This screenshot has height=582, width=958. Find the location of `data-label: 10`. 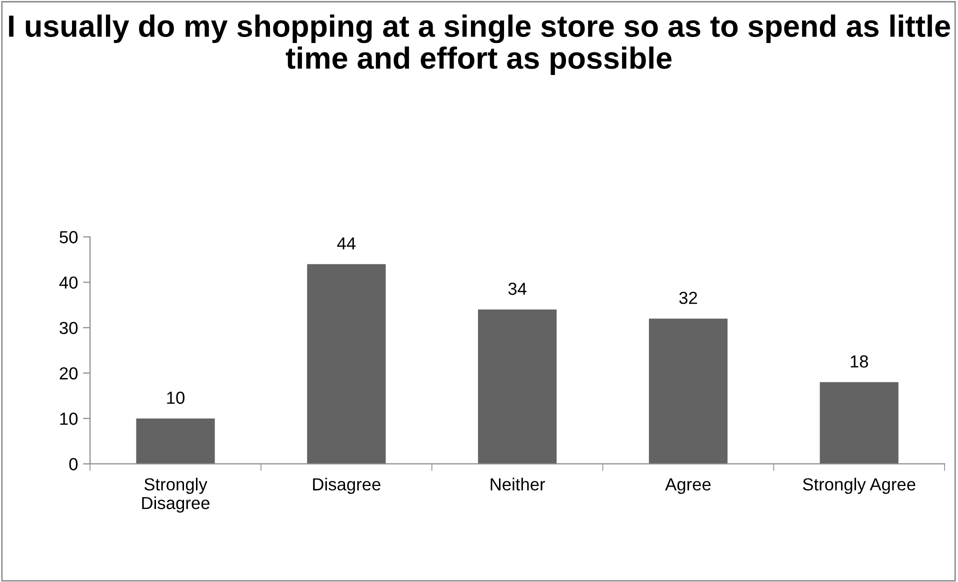

data-label: 10 is located at coordinates (175, 398).